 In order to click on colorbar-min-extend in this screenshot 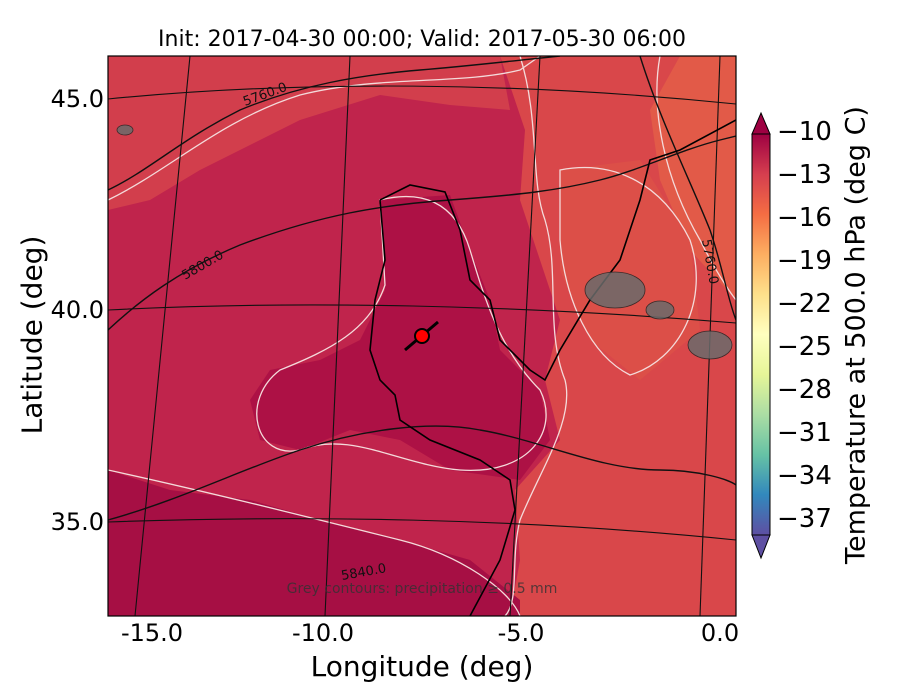, I will do `click(761, 547)`.